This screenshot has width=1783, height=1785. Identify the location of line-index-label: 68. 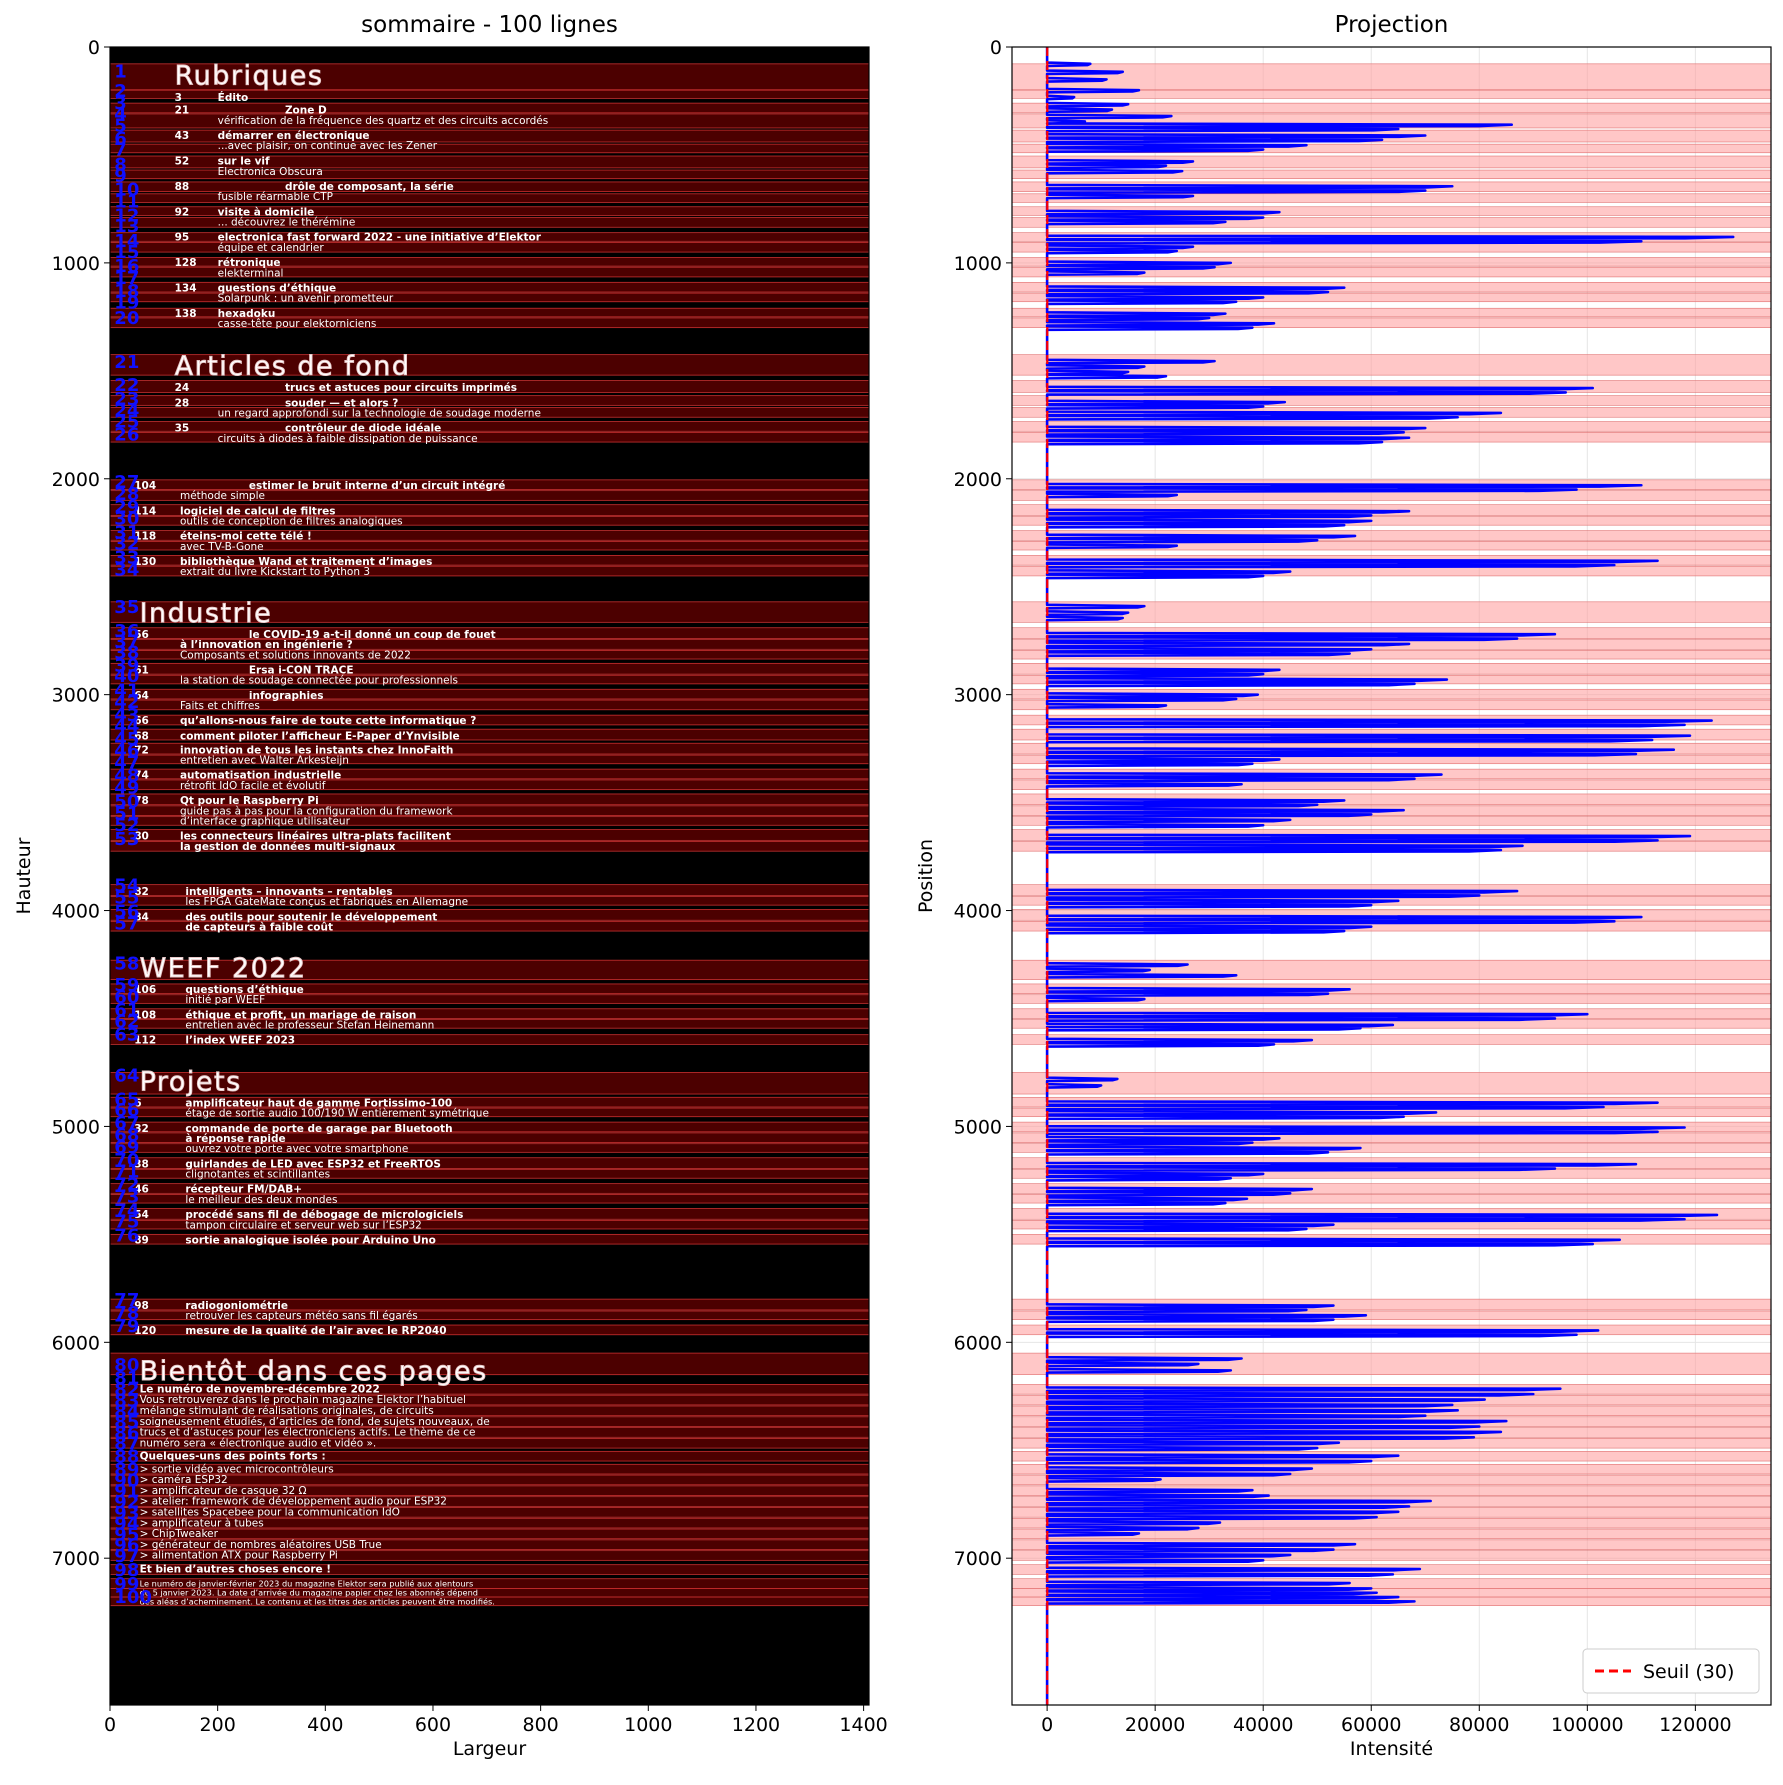
(126, 1135).